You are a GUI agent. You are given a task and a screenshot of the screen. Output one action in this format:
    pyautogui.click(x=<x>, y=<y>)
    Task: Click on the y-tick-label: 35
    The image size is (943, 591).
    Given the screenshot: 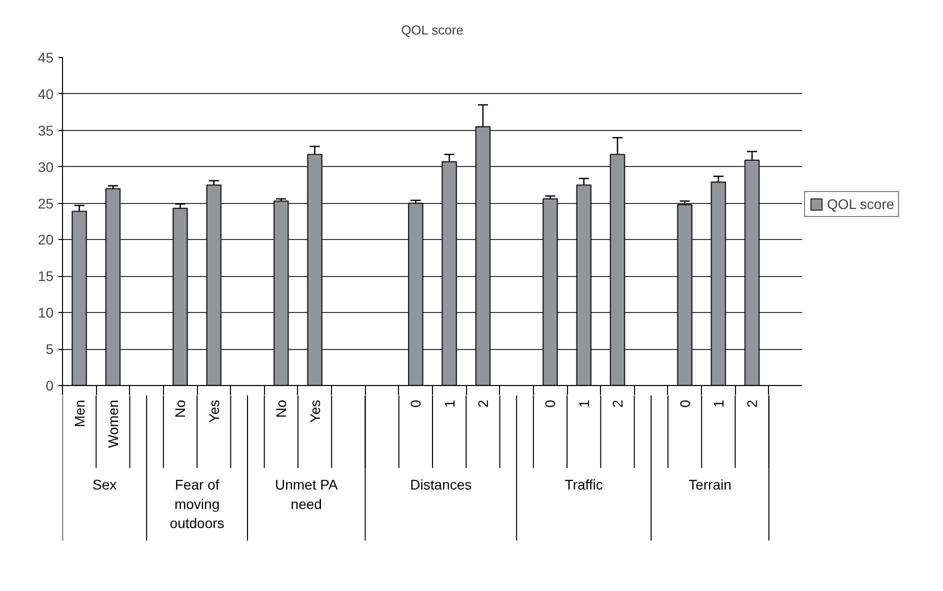 What is the action you would take?
    pyautogui.click(x=46, y=130)
    